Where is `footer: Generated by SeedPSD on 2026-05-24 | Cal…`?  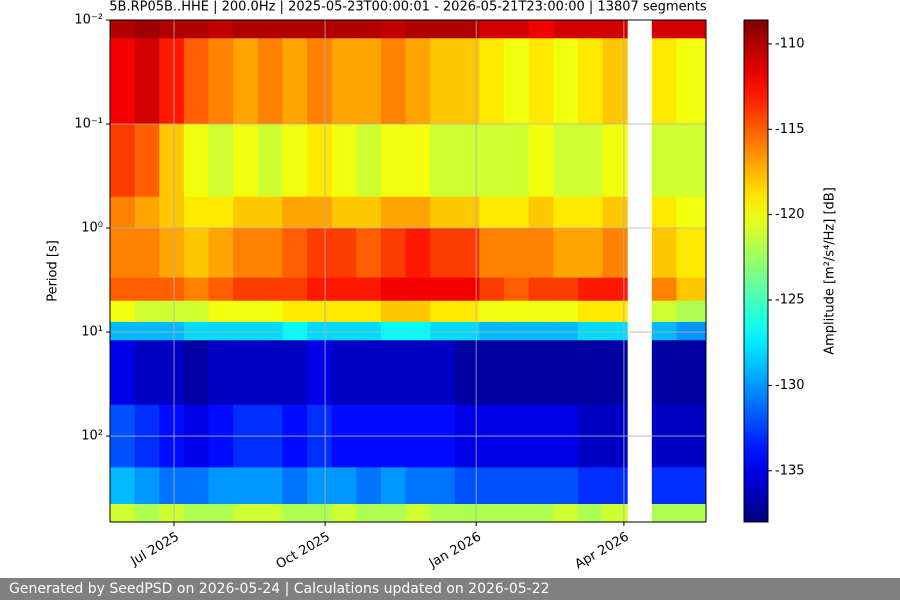
footer: Generated by SeedPSD on 2026-05-24 | Cal… is located at coordinates (450, 589).